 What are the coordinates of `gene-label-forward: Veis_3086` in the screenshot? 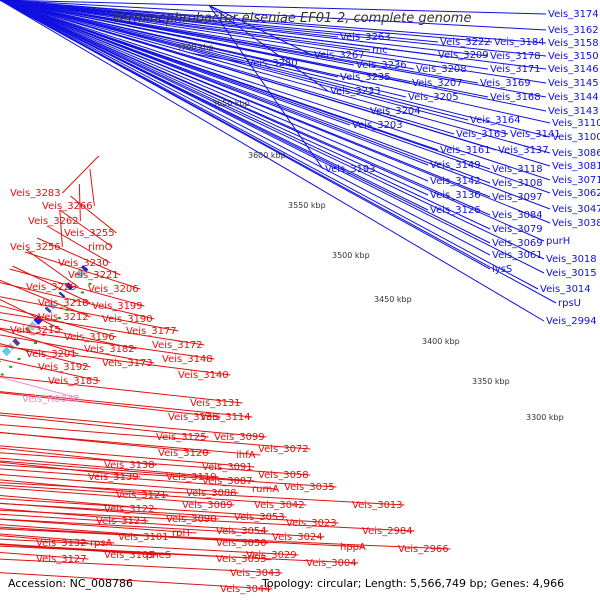 It's located at (576, 153).